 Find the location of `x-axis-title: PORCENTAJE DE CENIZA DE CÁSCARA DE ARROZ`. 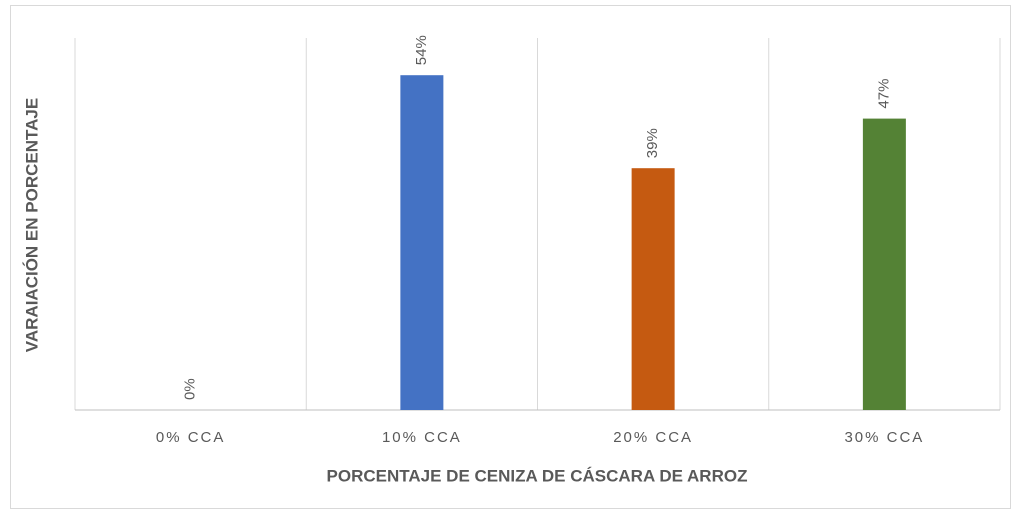

x-axis-title: PORCENTAJE DE CENIZA DE CÁSCARA DE ARROZ is located at coordinates (537, 475).